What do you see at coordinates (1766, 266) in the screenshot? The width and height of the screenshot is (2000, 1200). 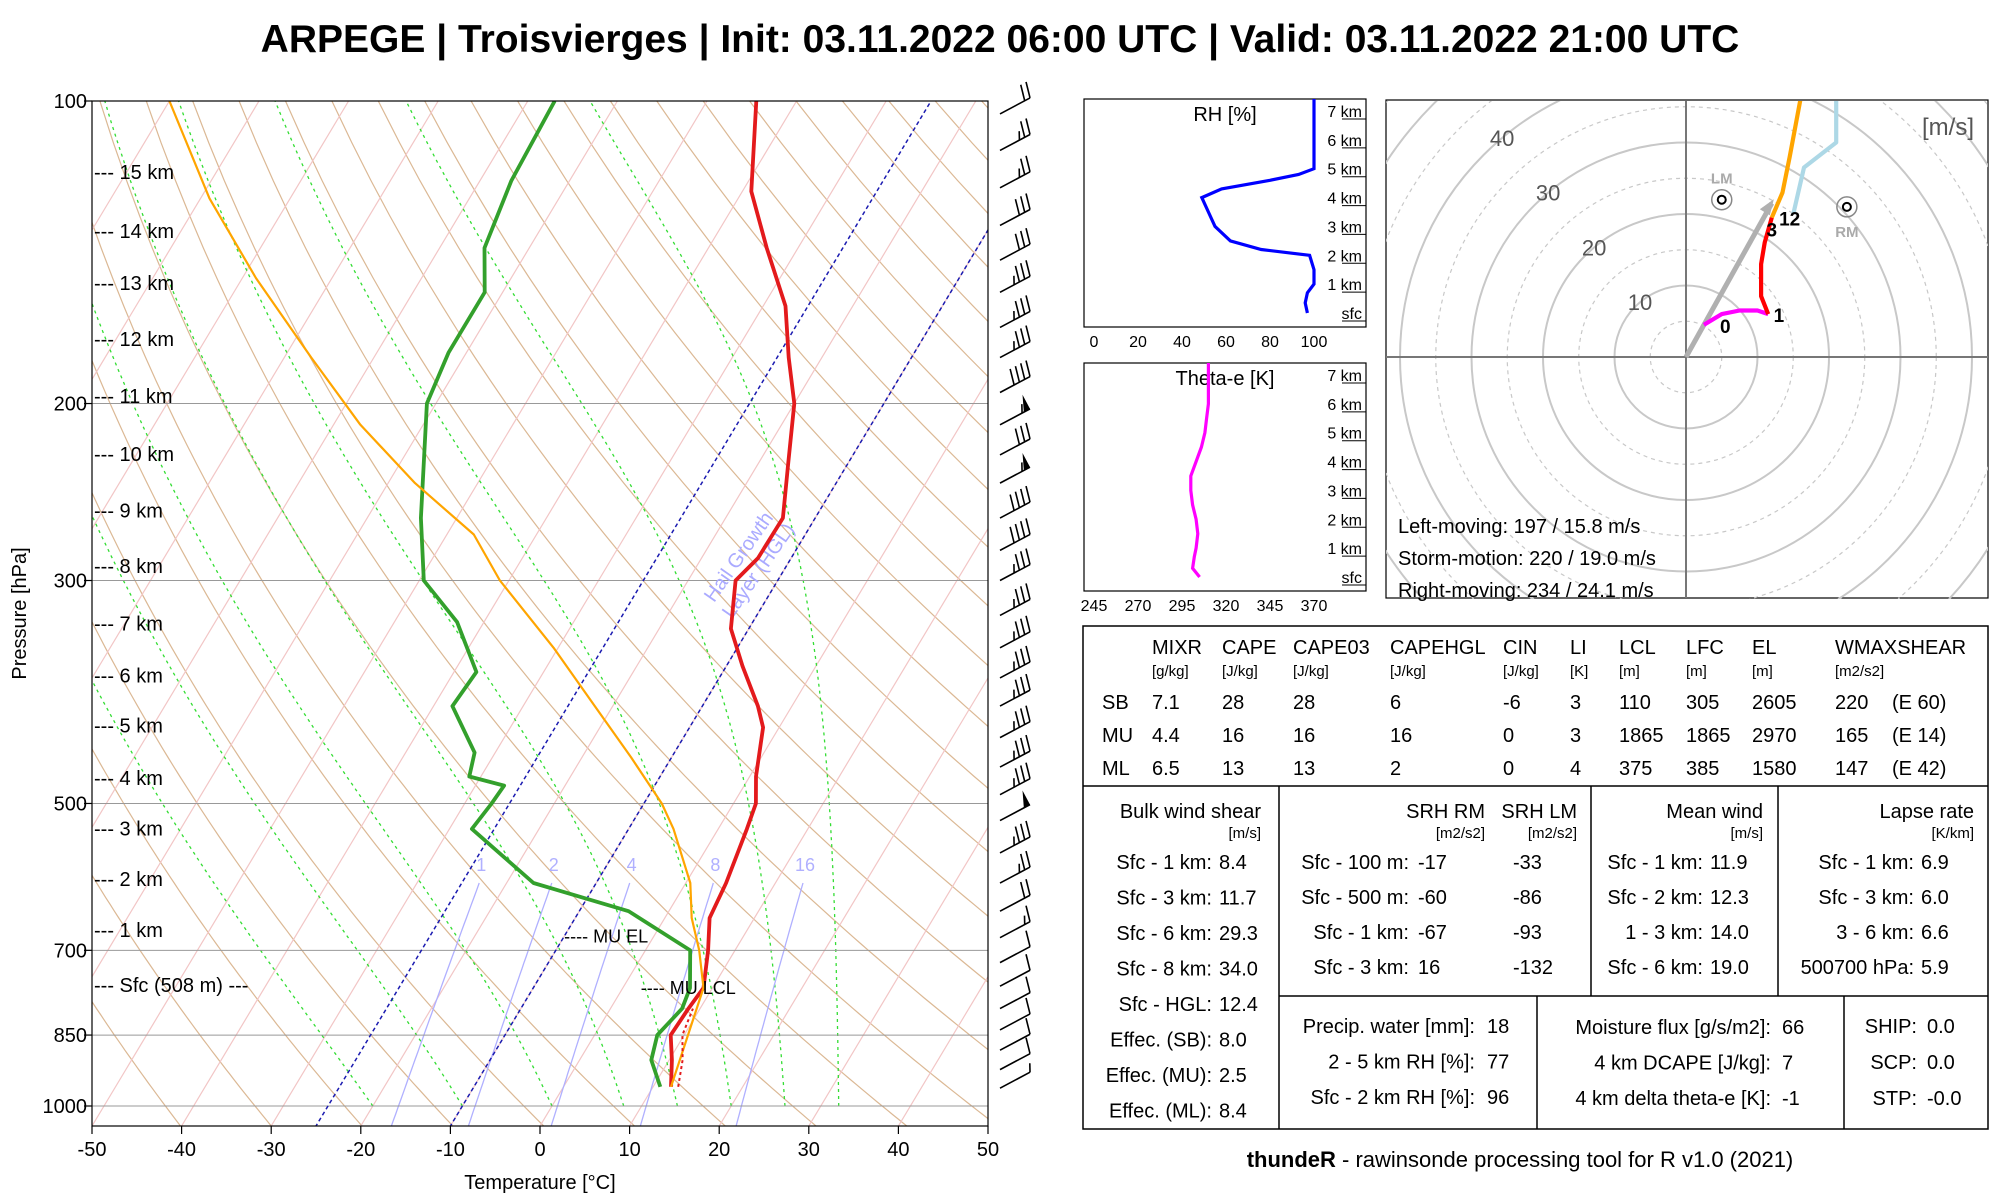 I see `hodo-segment` at bounding box center [1766, 266].